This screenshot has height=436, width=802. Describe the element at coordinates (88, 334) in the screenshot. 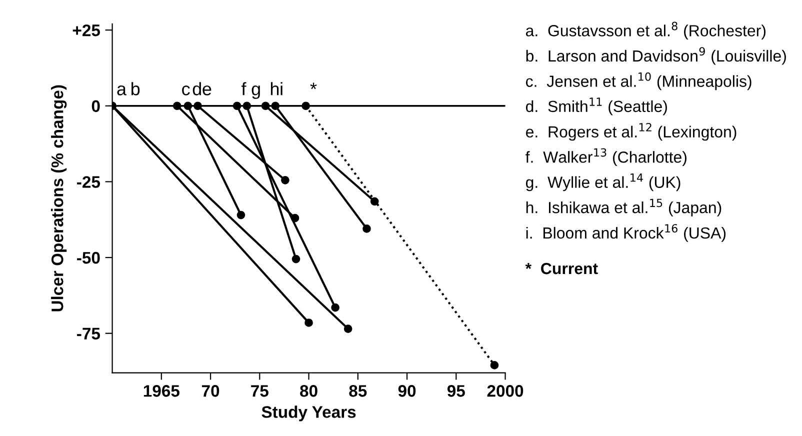

I see `y-tick-label: -75` at that location.